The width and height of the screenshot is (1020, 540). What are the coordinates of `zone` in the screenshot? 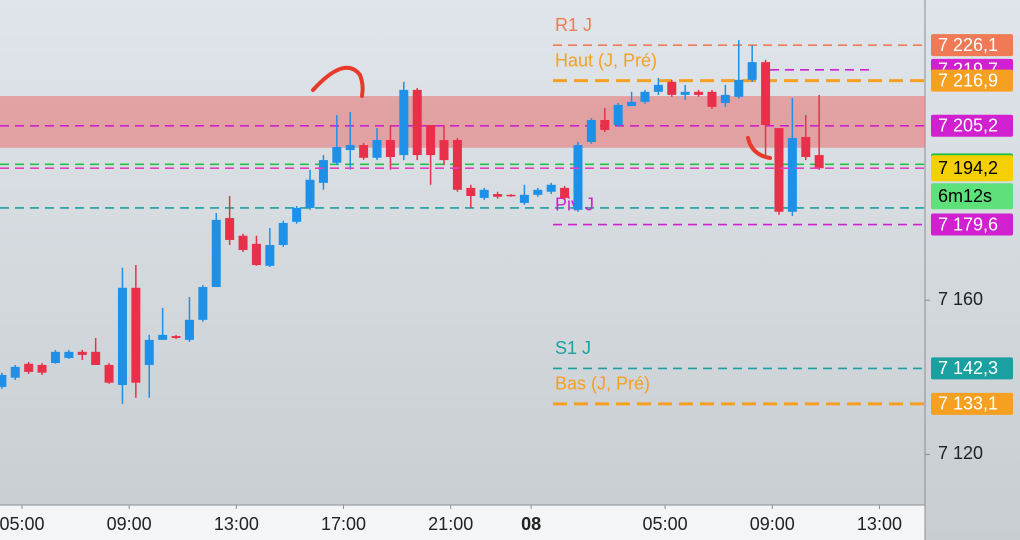 It's located at (462, 122).